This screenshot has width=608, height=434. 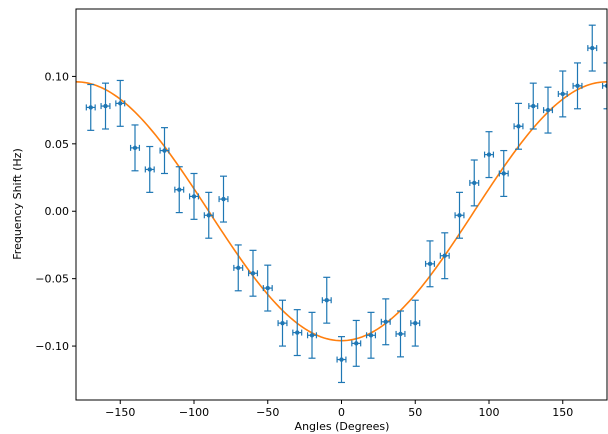 What do you see at coordinates (342, 426) in the screenshot?
I see `x-axis-label: Angles (Degrees)` at bounding box center [342, 426].